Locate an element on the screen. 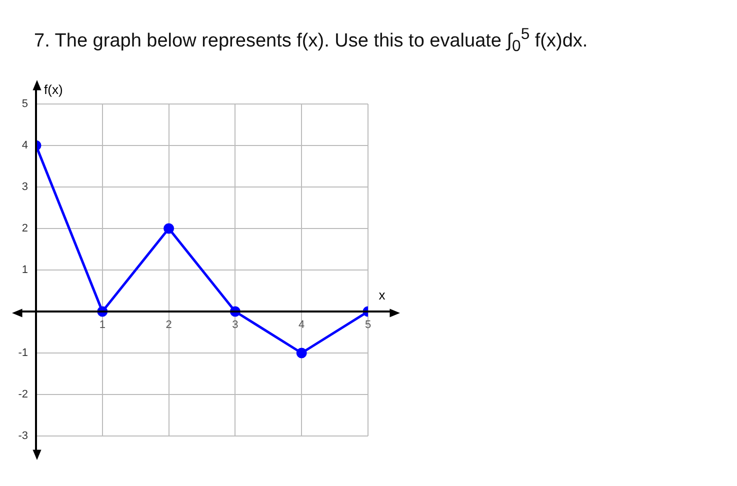 This screenshot has width=737, height=486. x-tick-label: 5 is located at coordinates (368, 325).